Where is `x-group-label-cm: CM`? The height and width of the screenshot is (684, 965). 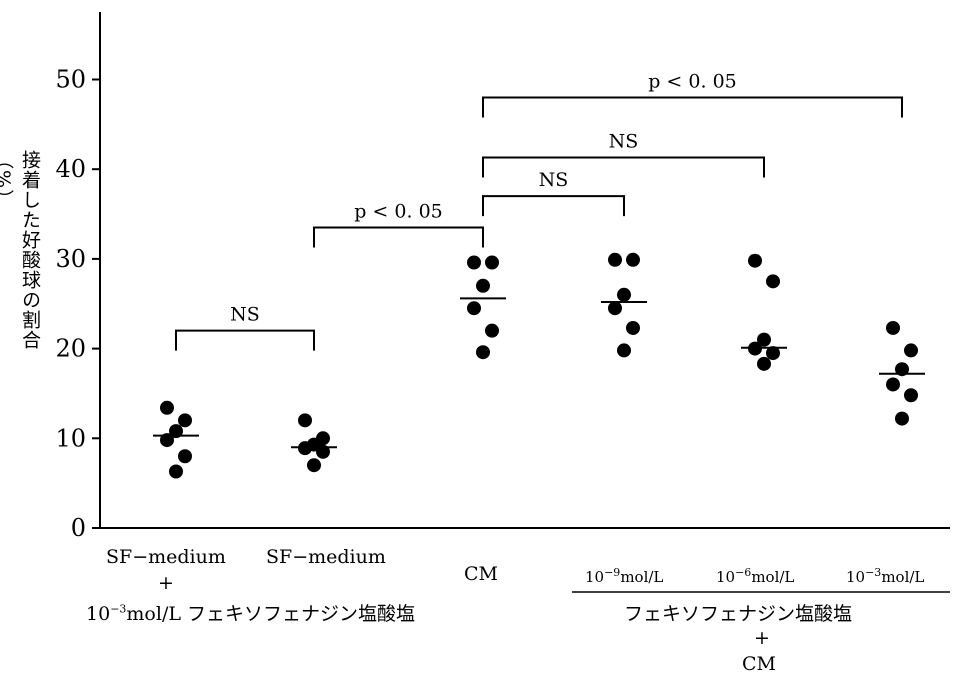 x-group-label-cm: CM is located at coordinates (759, 664).